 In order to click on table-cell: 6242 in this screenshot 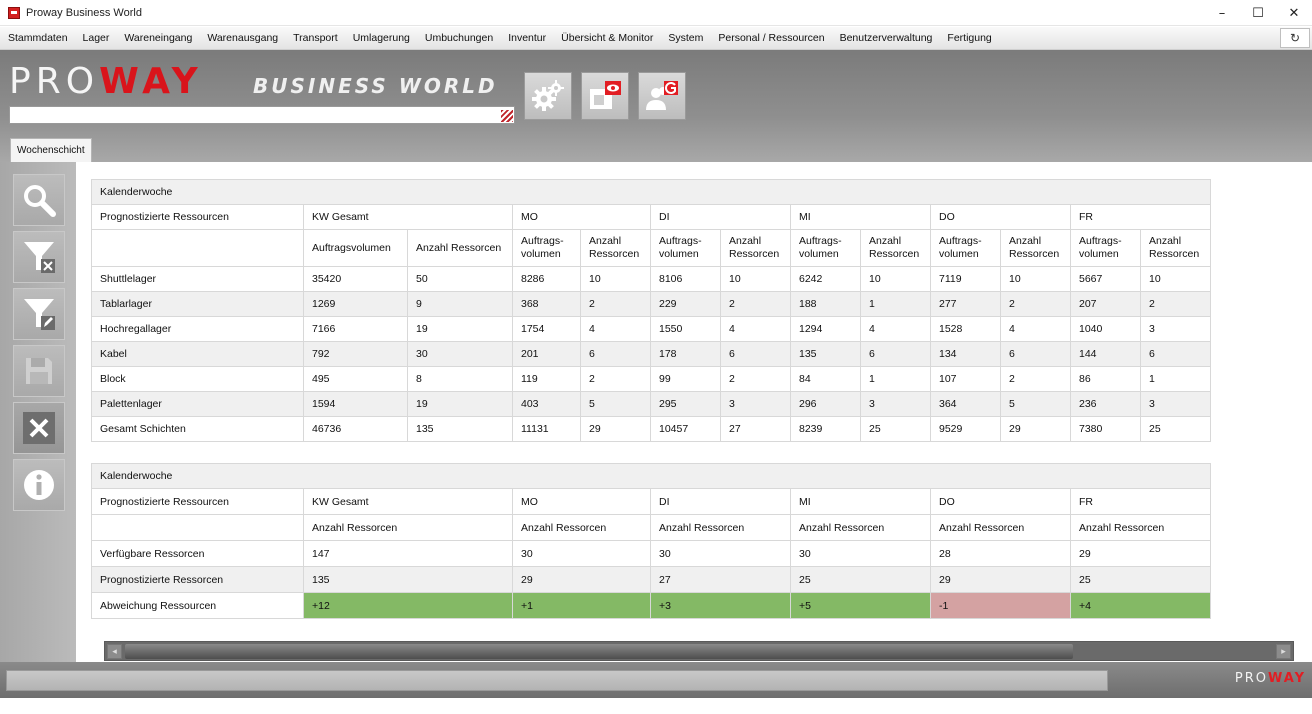, I will do `click(825, 279)`.